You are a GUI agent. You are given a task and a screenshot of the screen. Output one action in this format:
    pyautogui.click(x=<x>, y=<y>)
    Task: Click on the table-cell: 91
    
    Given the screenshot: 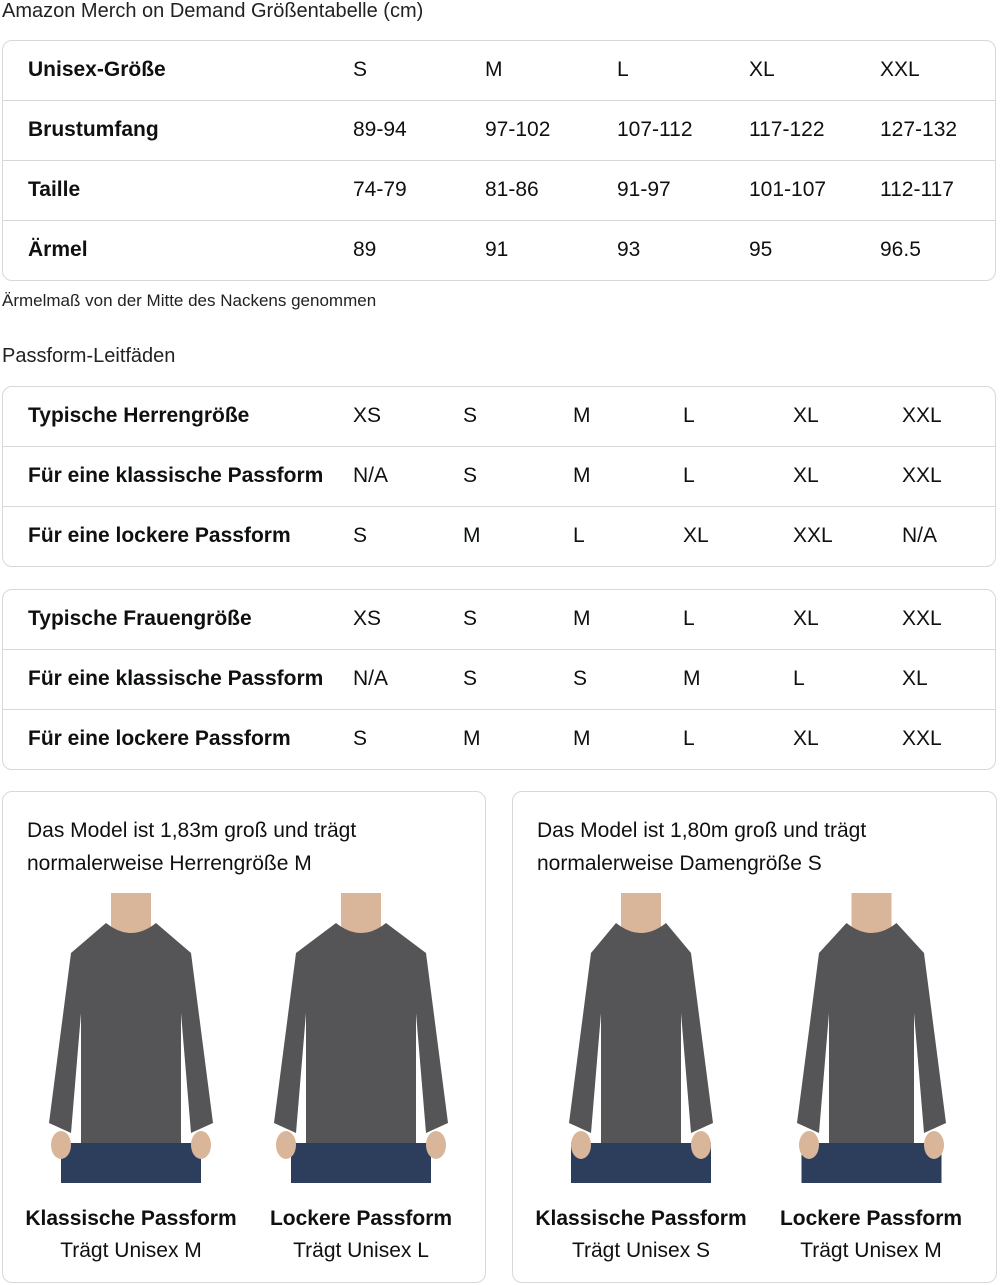 What is the action you would take?
    pyautogui.click(x=497, y=249)
    